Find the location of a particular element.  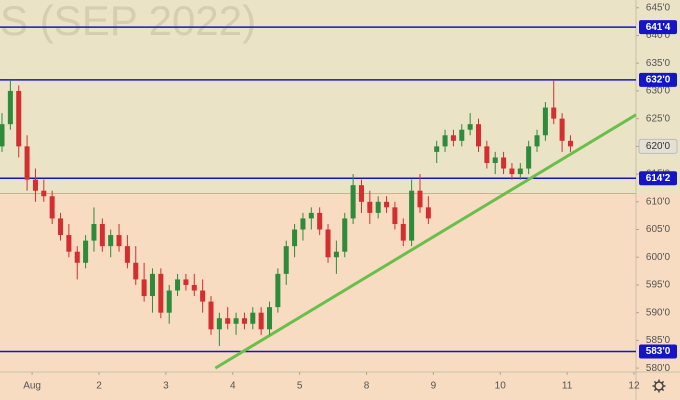

last-price-box is located at coordinates (658, 146).